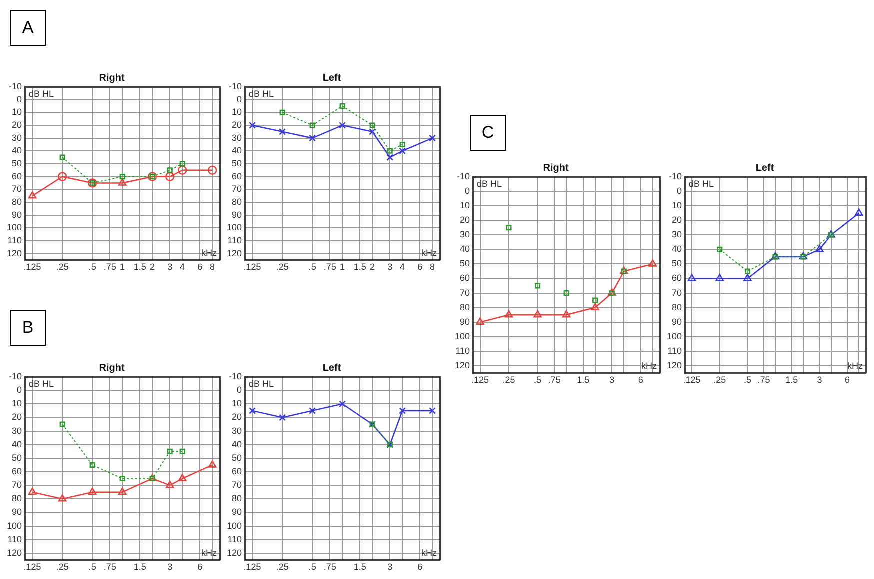 This screenshot has width=874, height=579. Describe the element at coordinates (343, 267) in the screenshot. I see `x-tick-label: 1` at that location.